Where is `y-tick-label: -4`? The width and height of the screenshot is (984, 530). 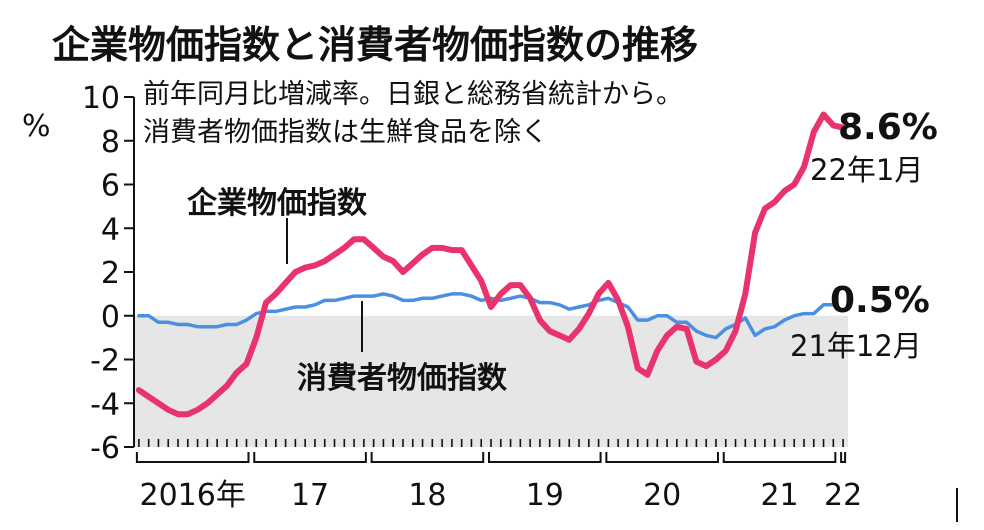 y-tick-label: -4 is located at coordinates (105, 404).